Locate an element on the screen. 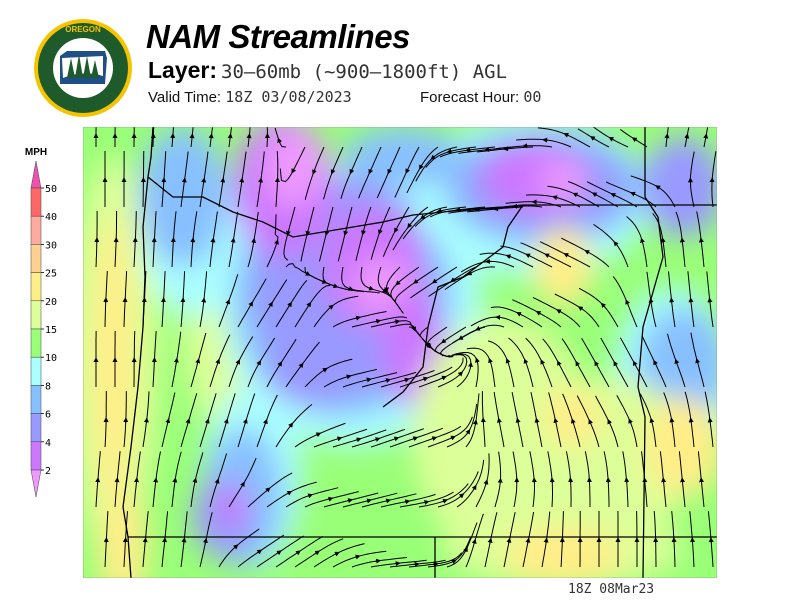  legend-tick-label: 40 is located at coordinates (51, 217).